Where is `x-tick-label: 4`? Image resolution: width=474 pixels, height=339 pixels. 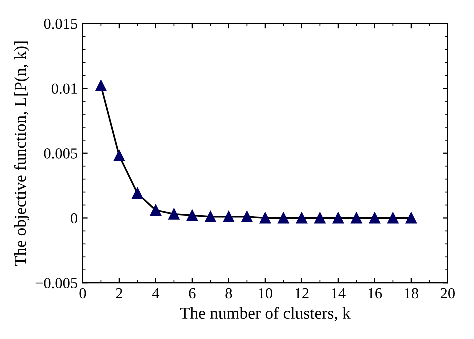
x-tick-label: 4 is located at coordinates (156, 293).